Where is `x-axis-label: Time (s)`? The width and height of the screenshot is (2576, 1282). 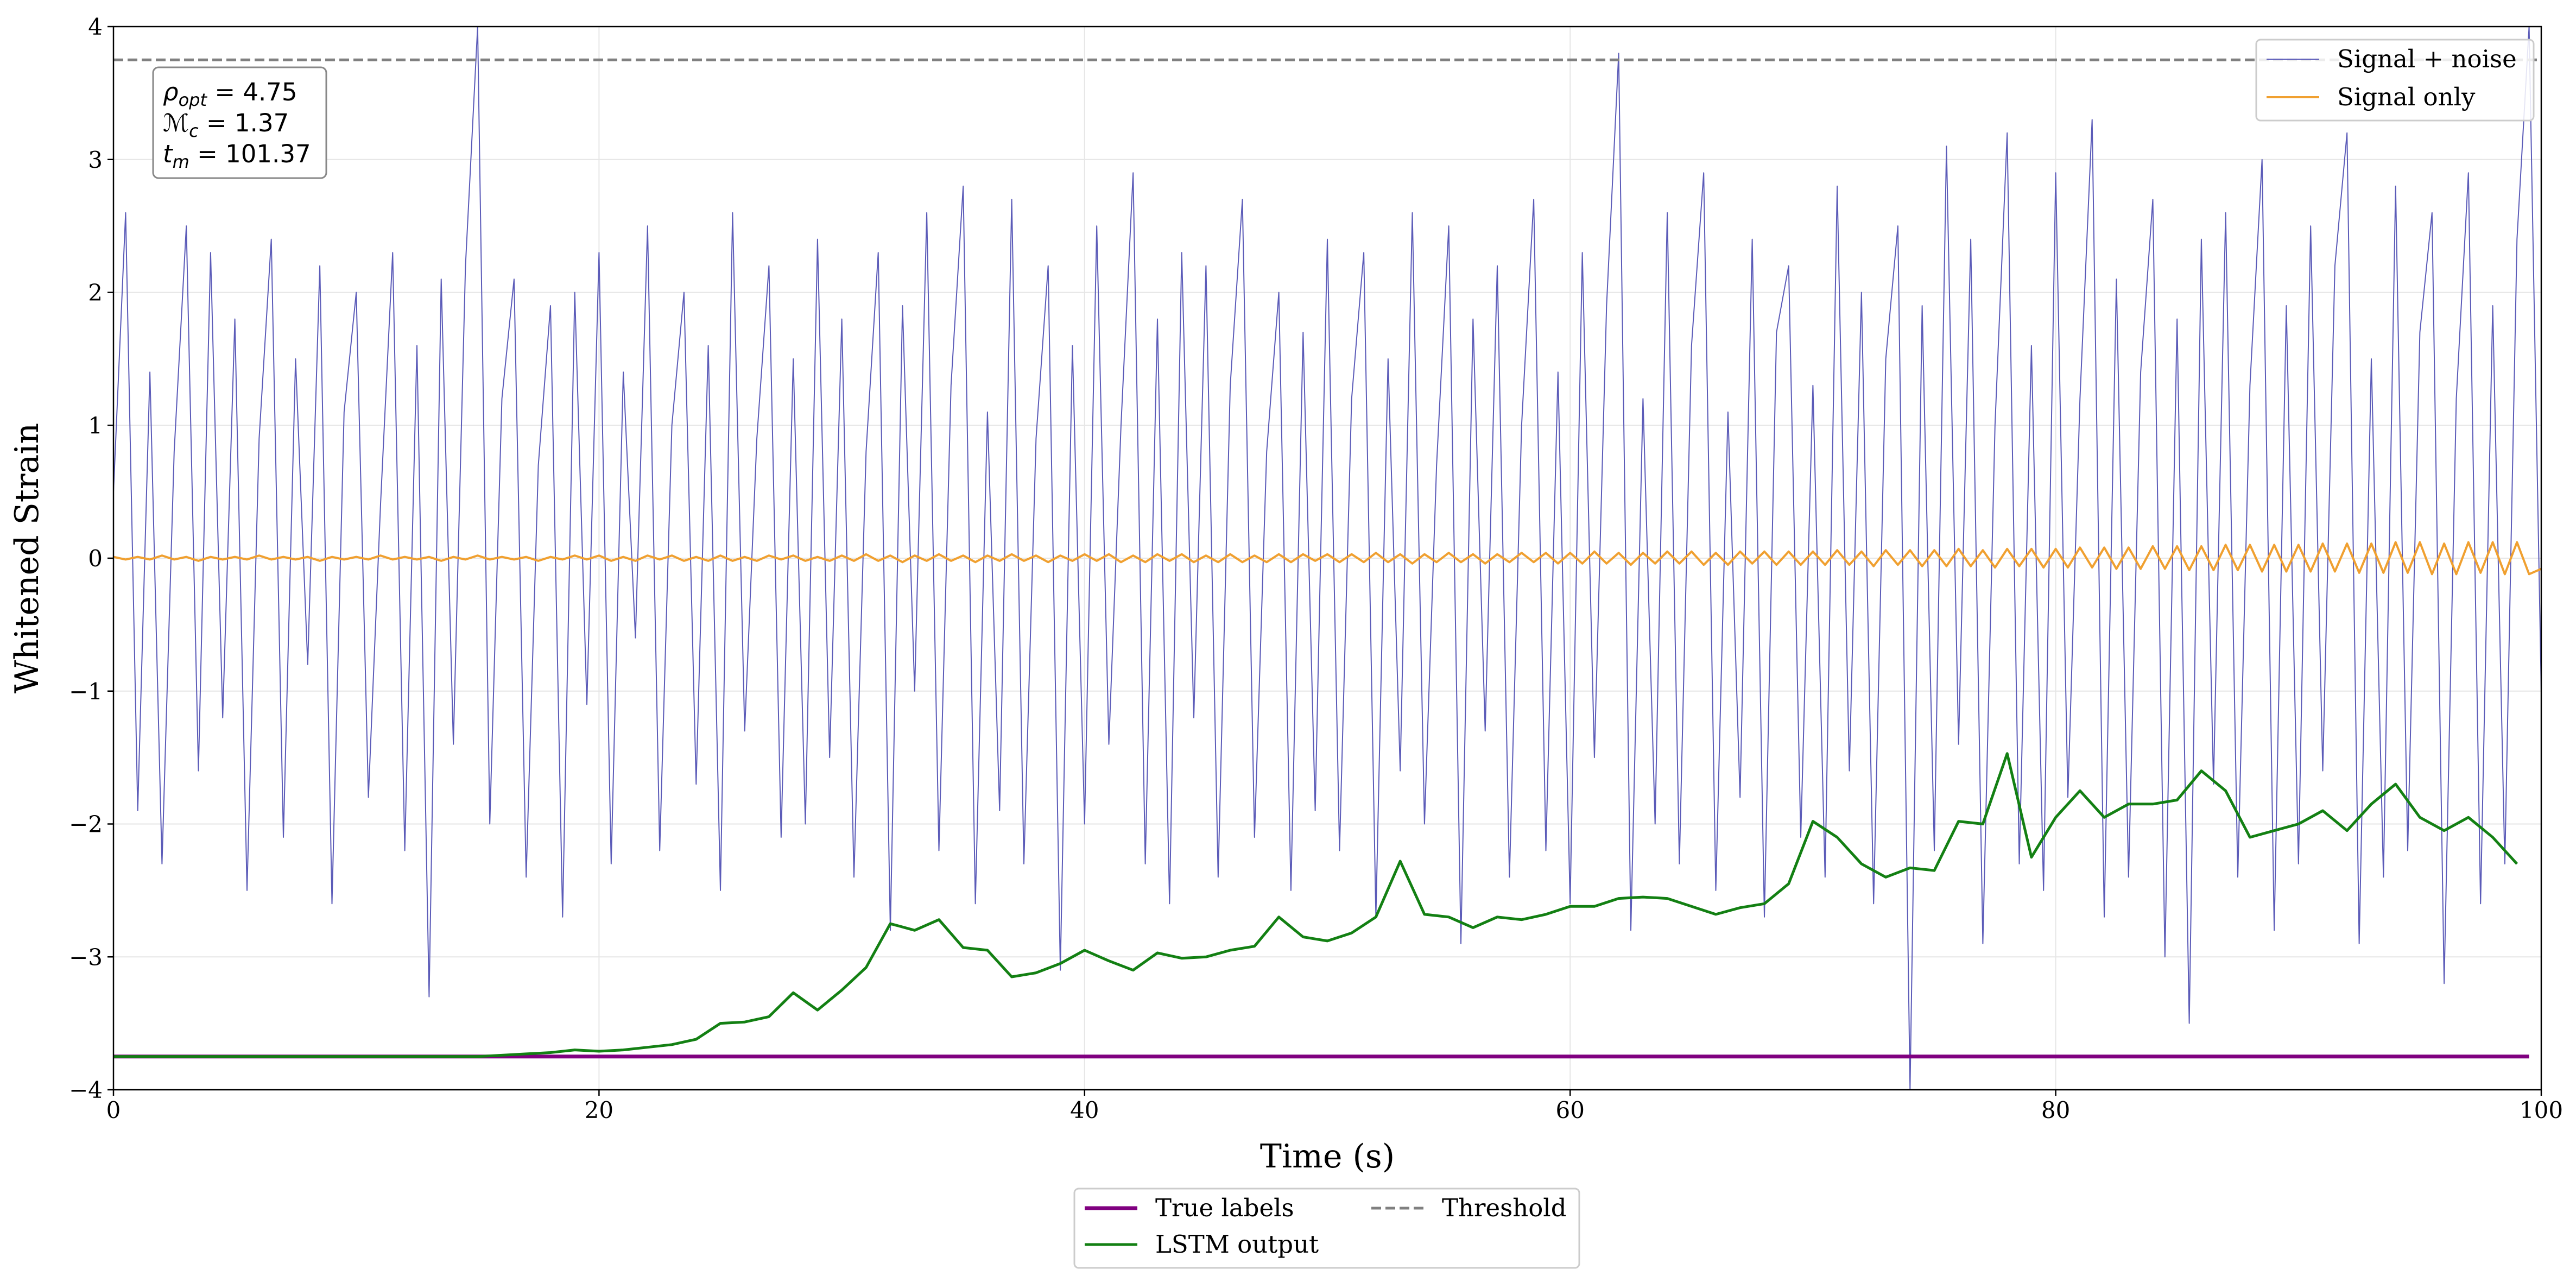 x-axis-label: Time (s) is located at coordinates (1327, 1157).